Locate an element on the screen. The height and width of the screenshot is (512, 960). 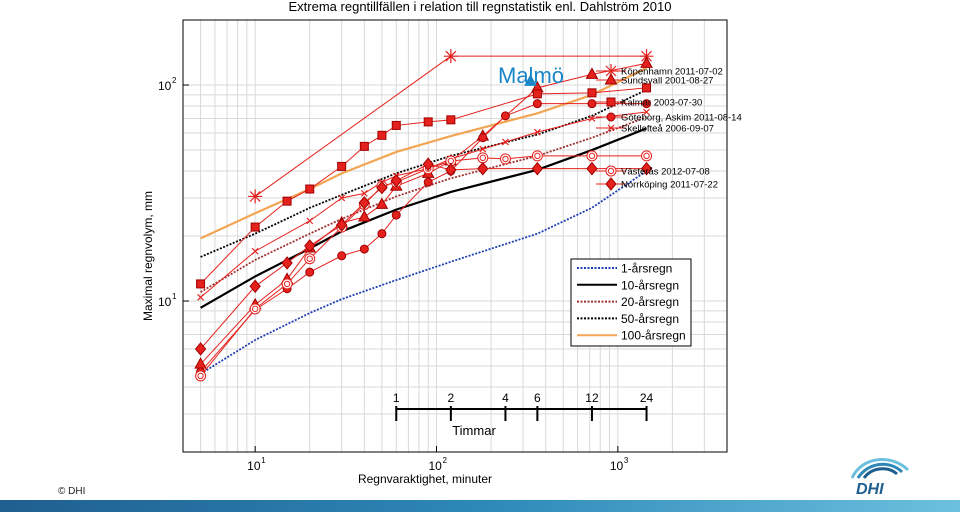
legend-sundsvall-marker-shape is located at coordinates (611, 78).